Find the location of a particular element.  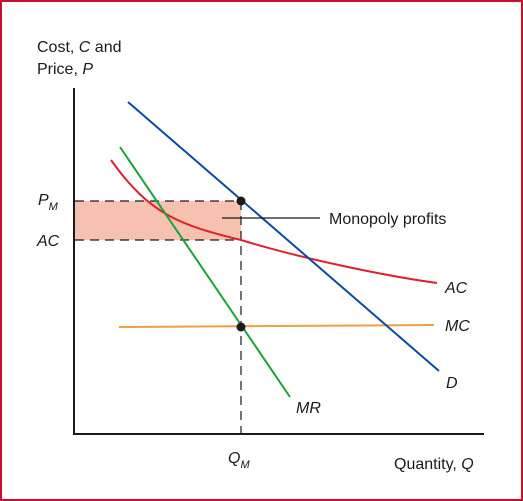

pm-tick-label: PM is located at coordinates (48, 202).